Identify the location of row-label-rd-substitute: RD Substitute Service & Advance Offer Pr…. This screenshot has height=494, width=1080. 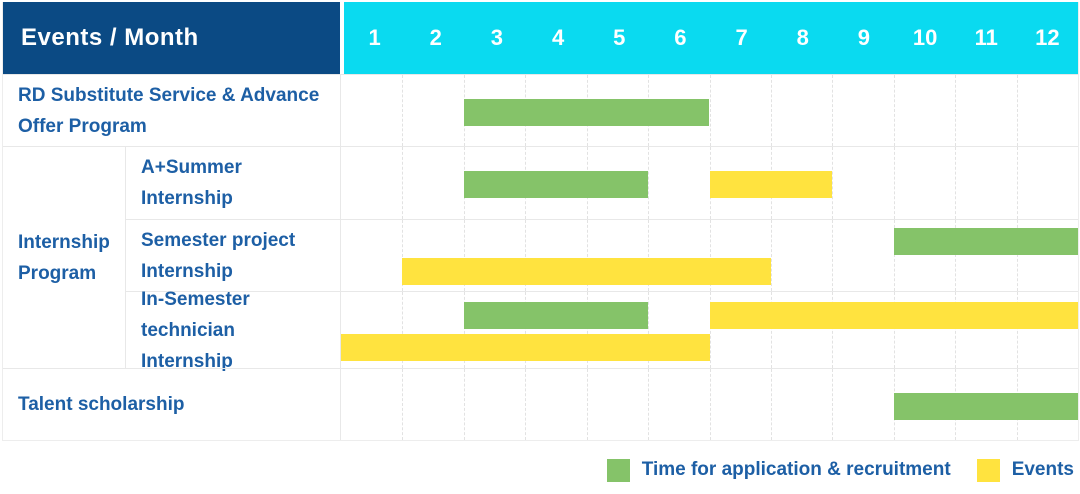
(171, 110).